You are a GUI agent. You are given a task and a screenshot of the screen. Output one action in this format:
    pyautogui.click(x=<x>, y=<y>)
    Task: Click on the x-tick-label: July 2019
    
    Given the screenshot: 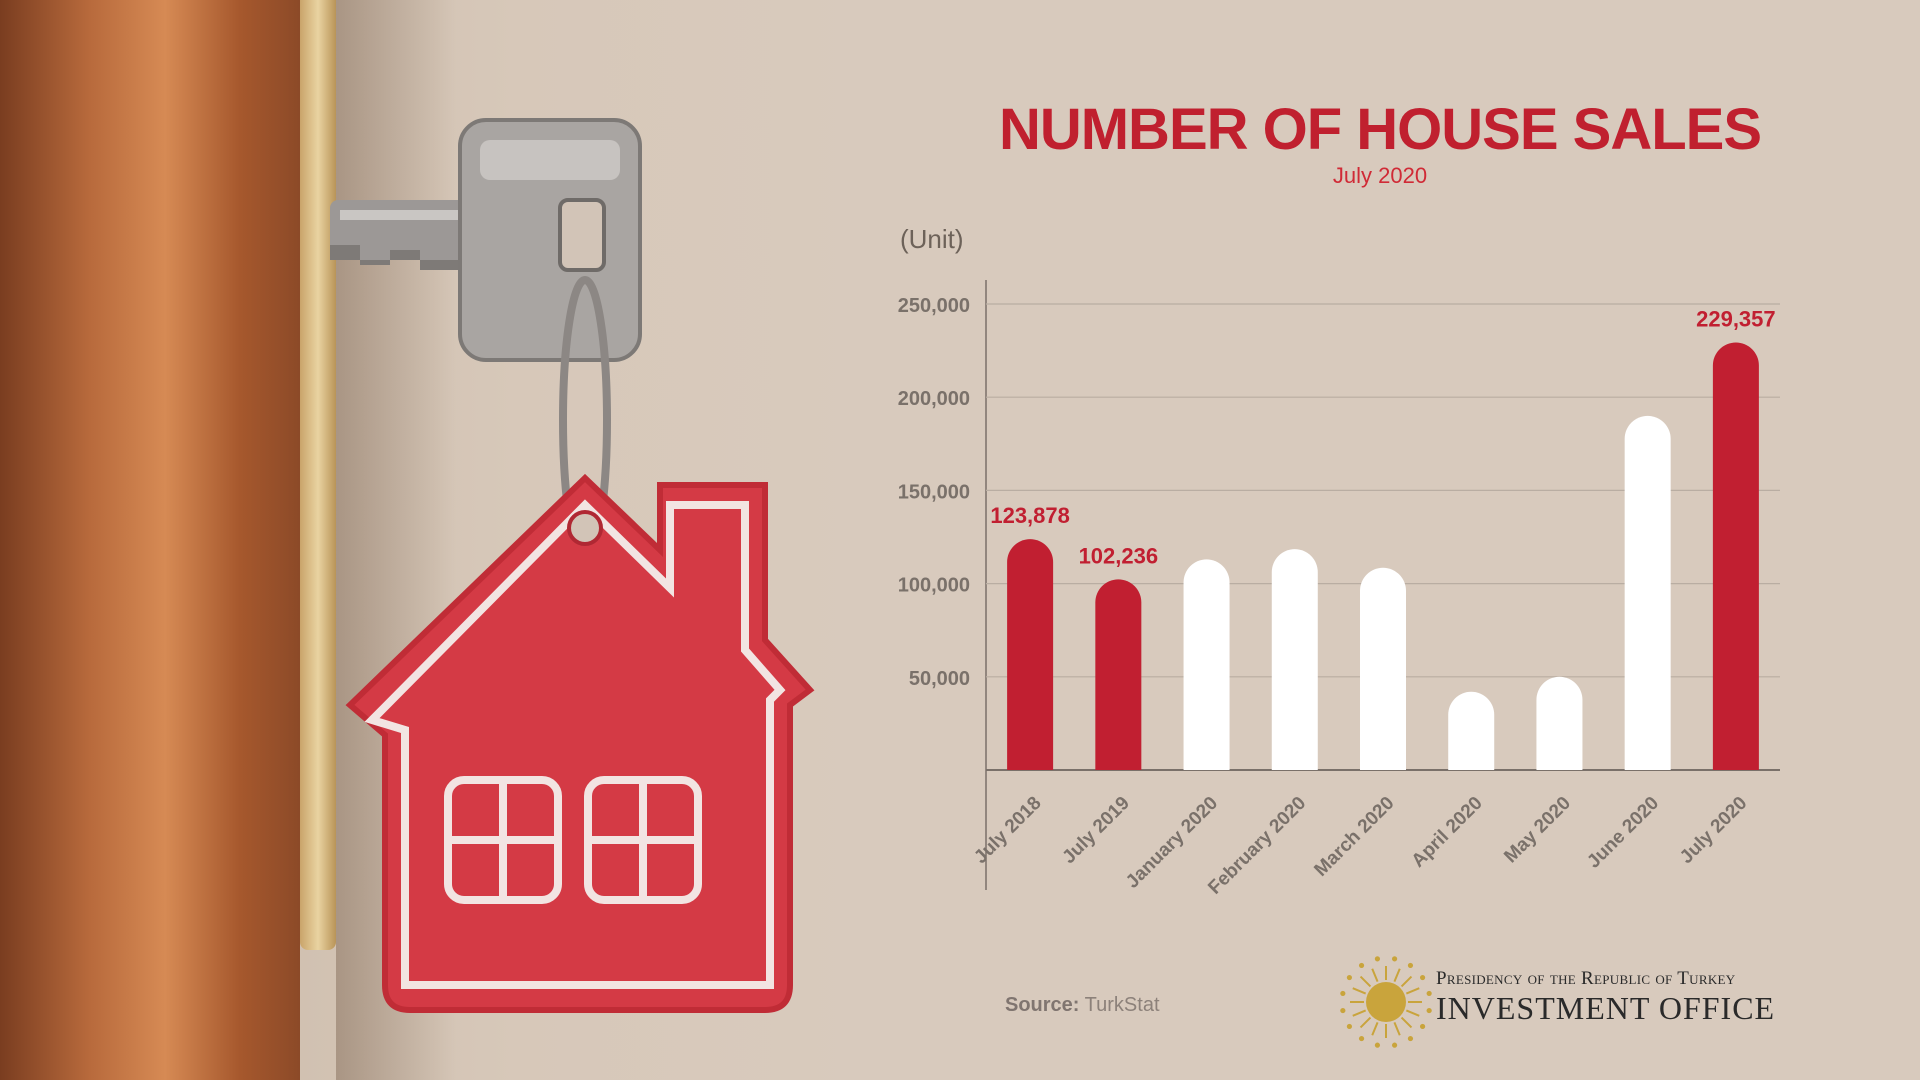 What is the action you would take?
    pyautogui.click(x=1096, y=830)
    